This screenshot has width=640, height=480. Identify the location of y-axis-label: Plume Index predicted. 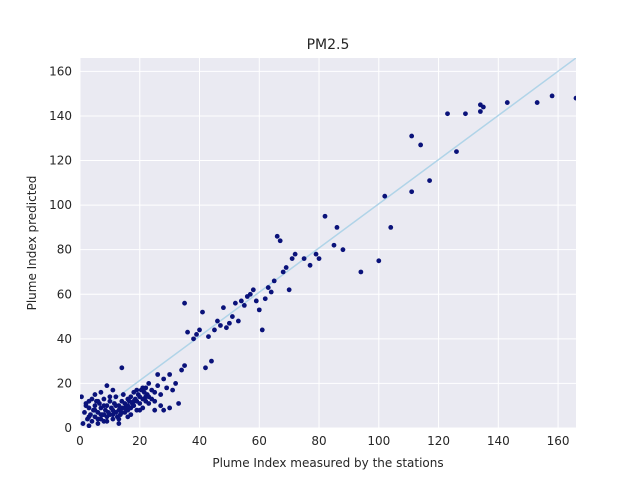
(32, 243).